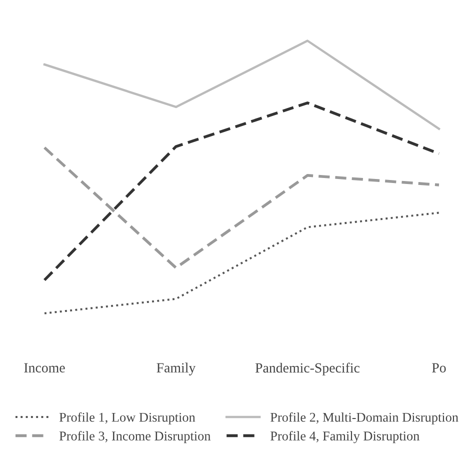 The image size is (474, 474). Describe the element at coordinates (176, 369) in the screenshot. I see `x-tick-label: Family` at that location.